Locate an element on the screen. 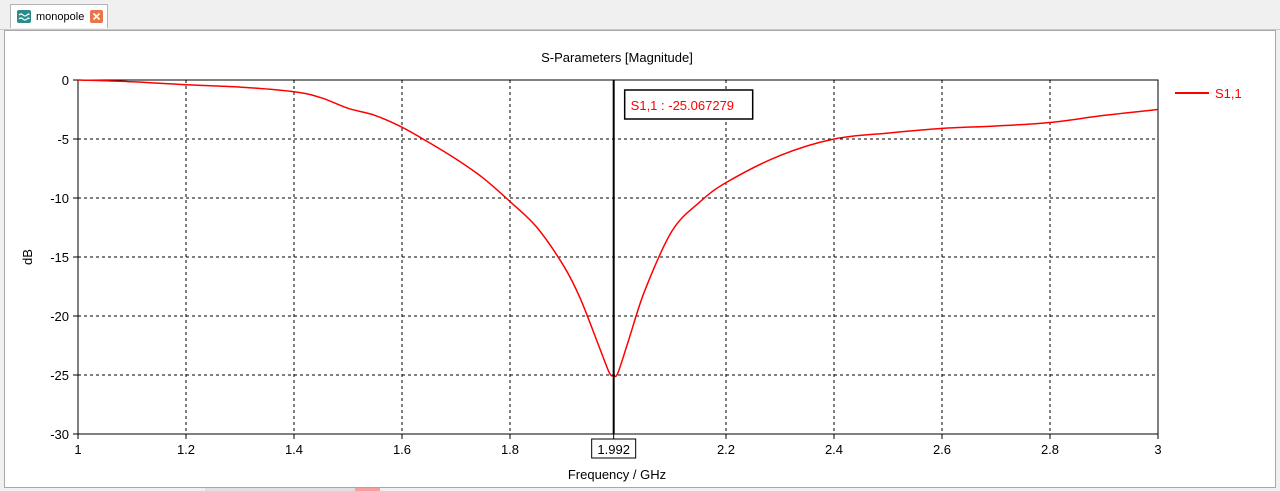 The height and width of the screenshot is (491, 1280). tab-label: monopole is located at coordinates (60, 16).